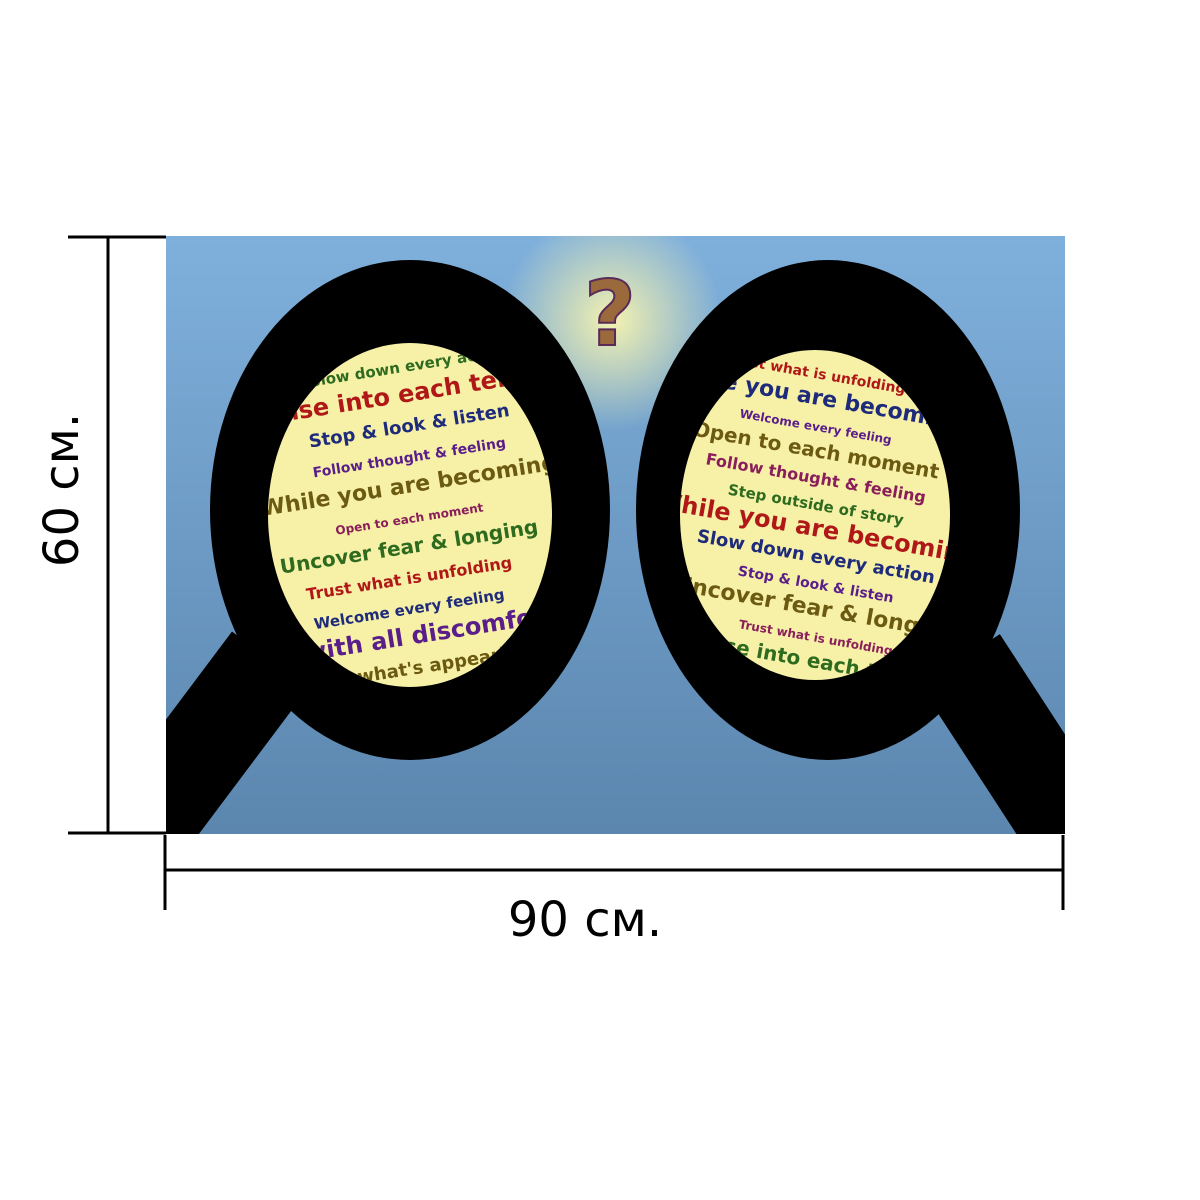 This screenshot has height=1200, width=1200. Describe the element at coordinates (610, 314) in the screenshot. I see `question-mark: ?` at that location.